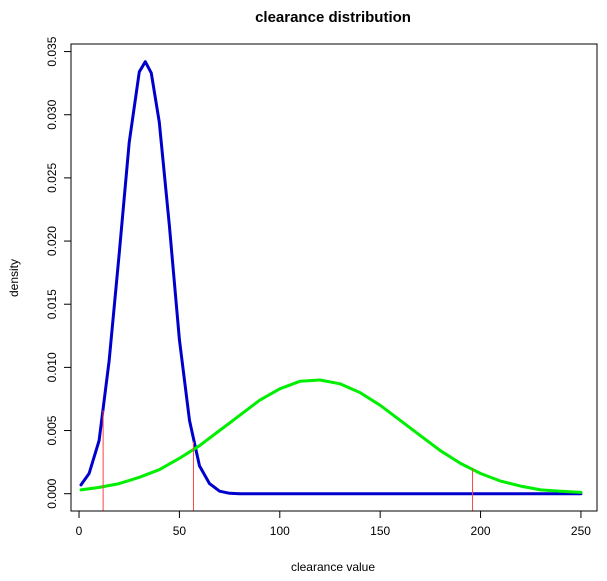  I want to click on y-tick-label: 0.000, so click(52, 493).